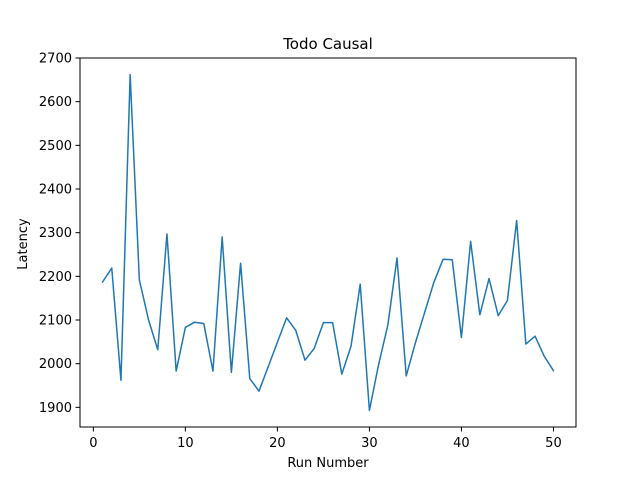  I want to click on y-tick-label: 2300, so click(55, 233).